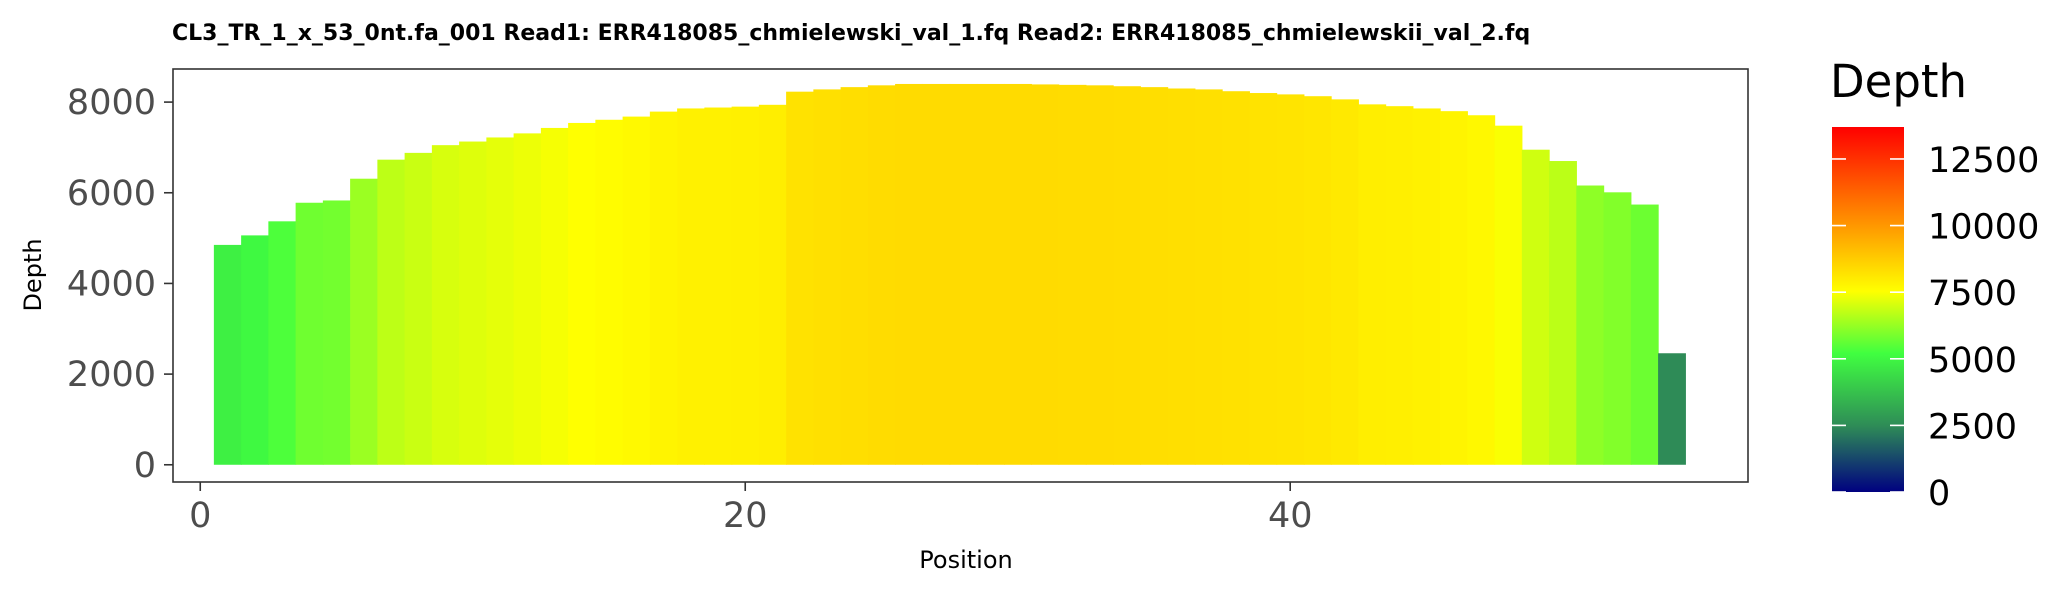 The height and width of the screenshot is (590, 2066). I want to click on legend-tick-label: 12500, so click(1983, 161).